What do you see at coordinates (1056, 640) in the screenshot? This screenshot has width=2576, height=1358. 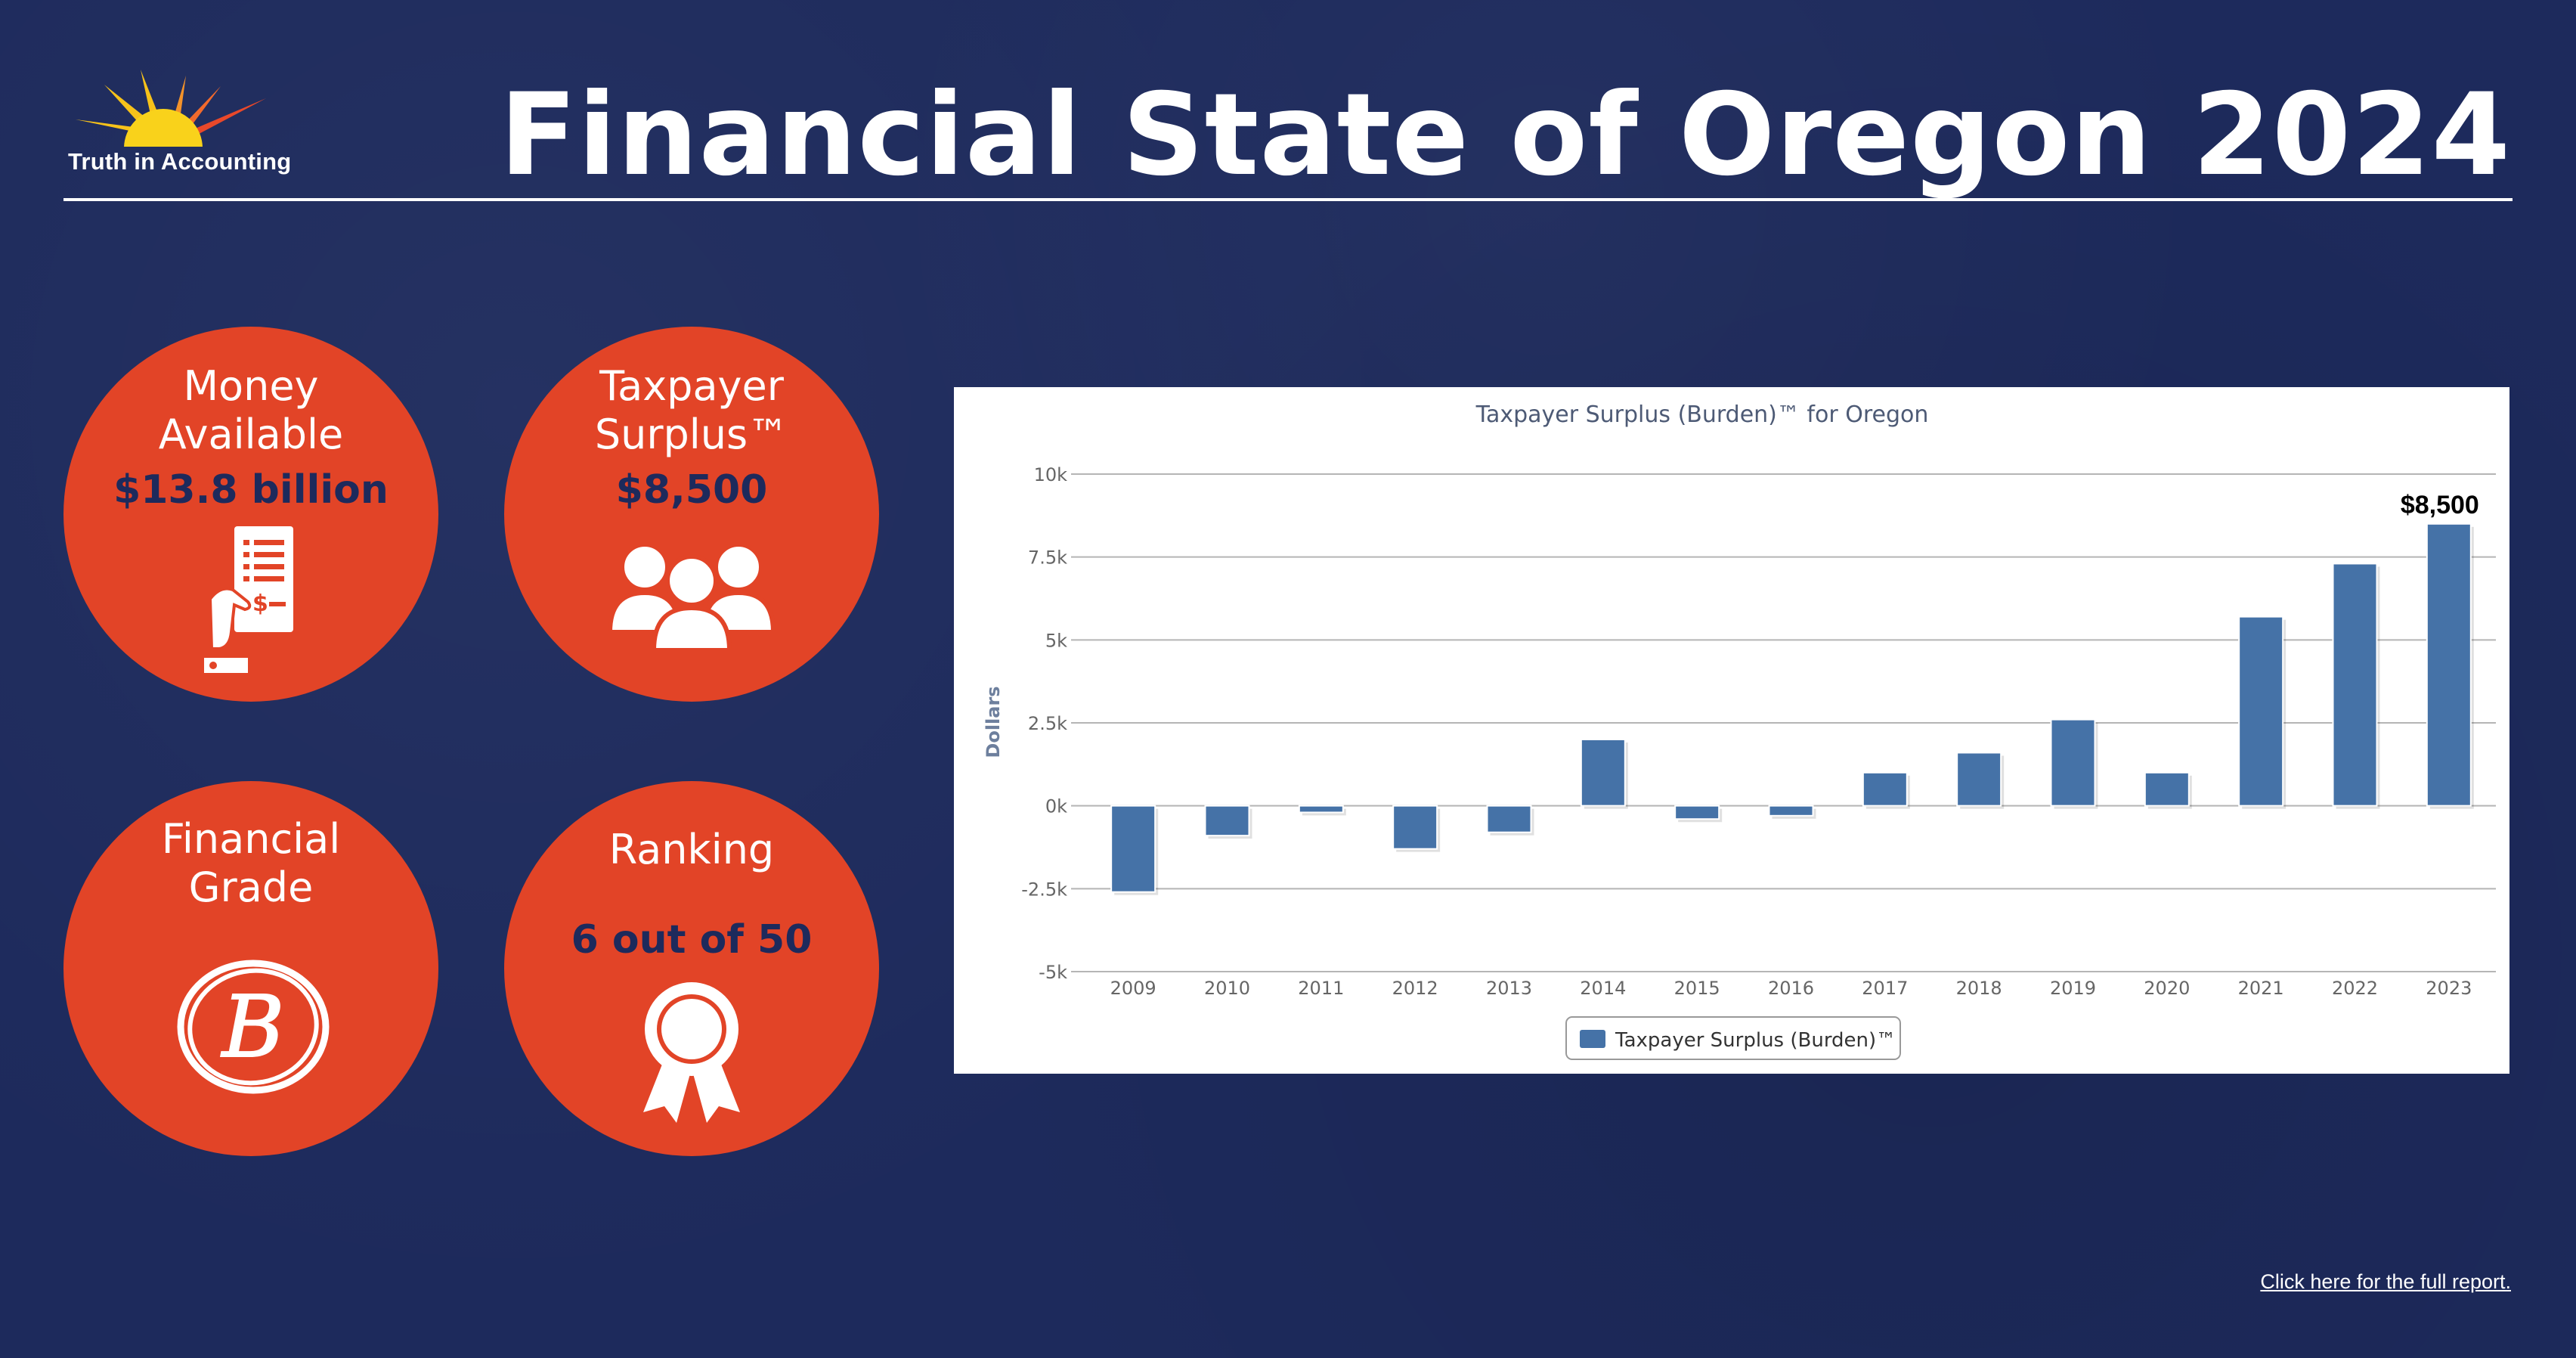 I see `y-tick-label: 5k` at bounding box center [1056, 640].